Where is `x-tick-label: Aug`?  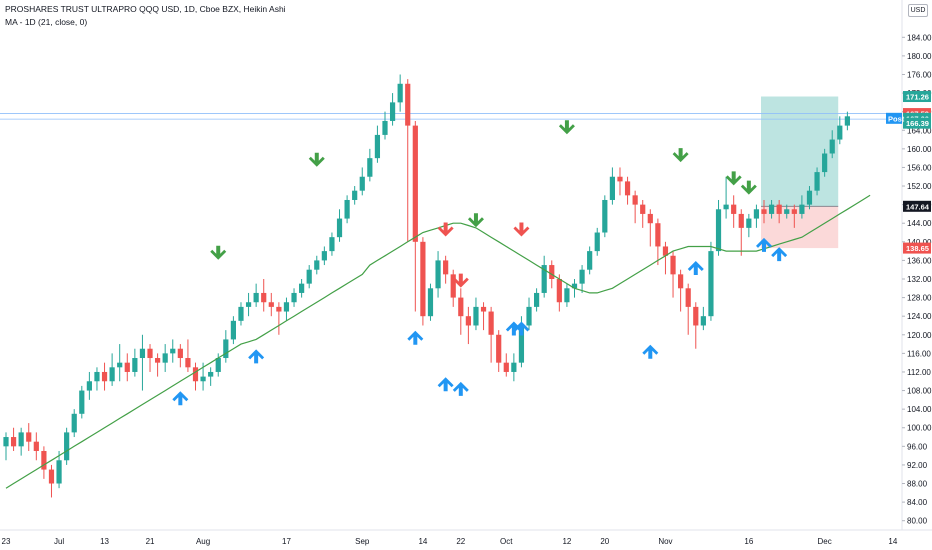
x-tick-label: Aug is located at coordinates (203, 541).